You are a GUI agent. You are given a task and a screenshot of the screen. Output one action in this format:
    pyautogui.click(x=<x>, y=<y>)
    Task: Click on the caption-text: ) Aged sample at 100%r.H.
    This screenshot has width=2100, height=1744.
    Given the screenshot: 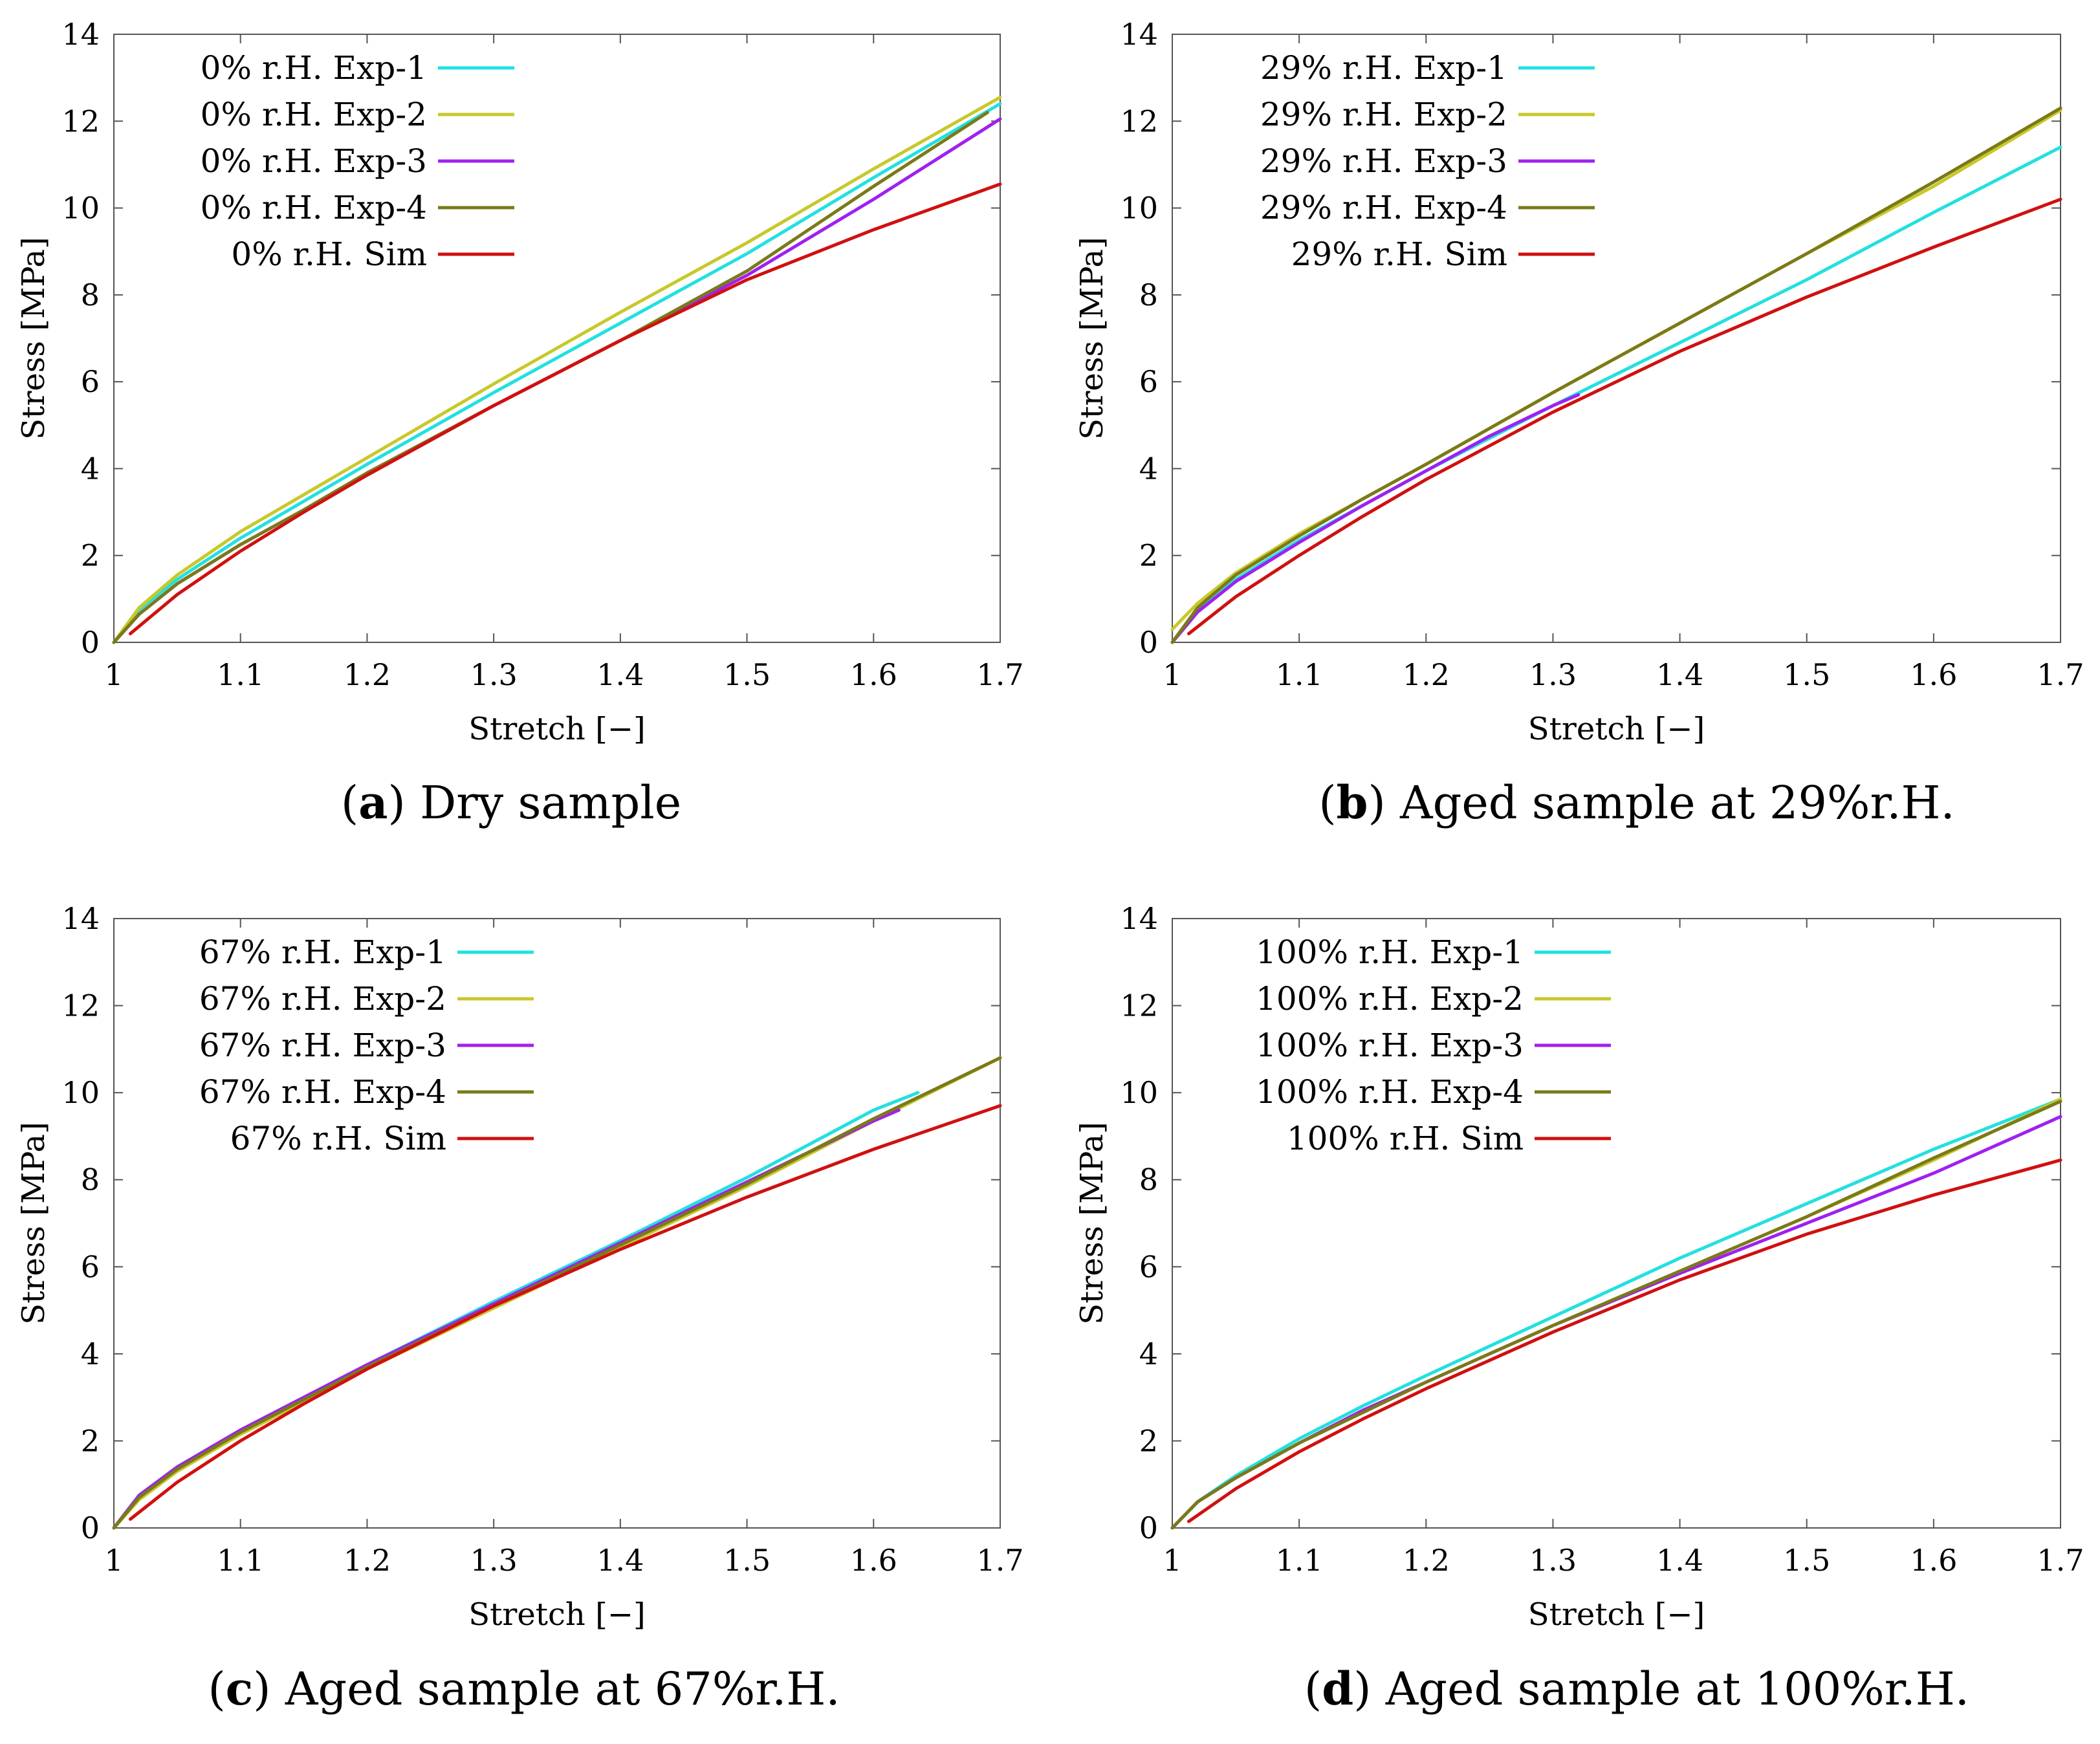 What is the action you would take?
    pyautogui.click(x=1661, y=1689)
    